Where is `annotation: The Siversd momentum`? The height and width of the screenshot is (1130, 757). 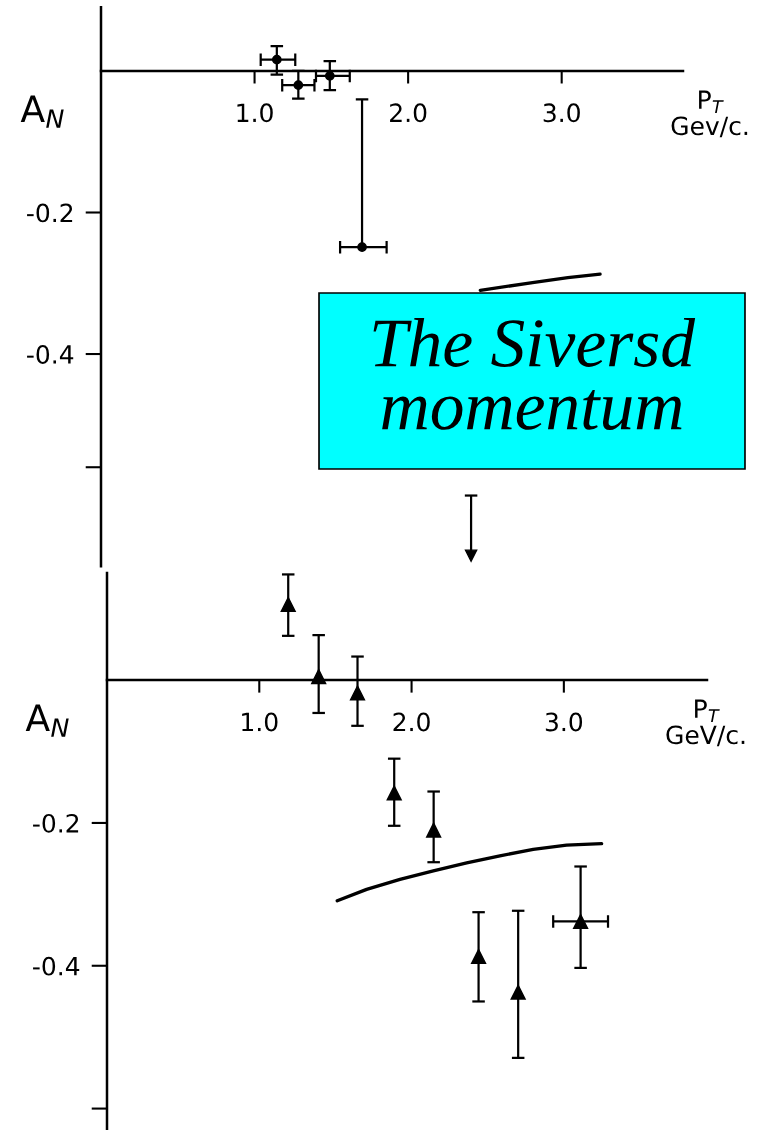
annotation: The Siversd momentum is located at coordinates (534, 374).